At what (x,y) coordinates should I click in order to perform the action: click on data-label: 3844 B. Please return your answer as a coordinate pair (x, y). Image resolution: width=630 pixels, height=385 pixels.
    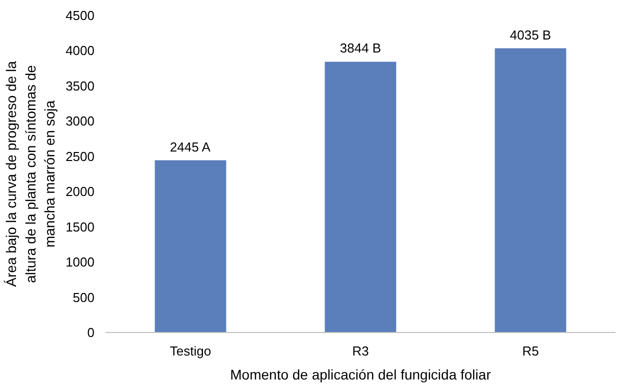
    Looking at the image, I should click on (361, 48).